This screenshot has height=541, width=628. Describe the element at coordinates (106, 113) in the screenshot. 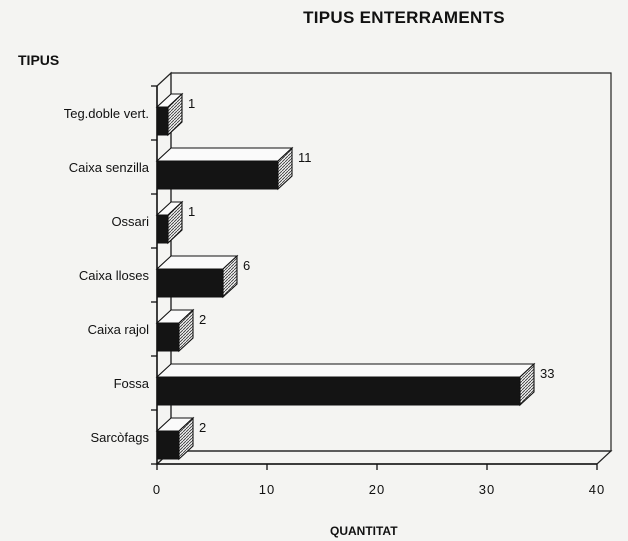

I see `category-label: Teg.doble vert.` at that location.